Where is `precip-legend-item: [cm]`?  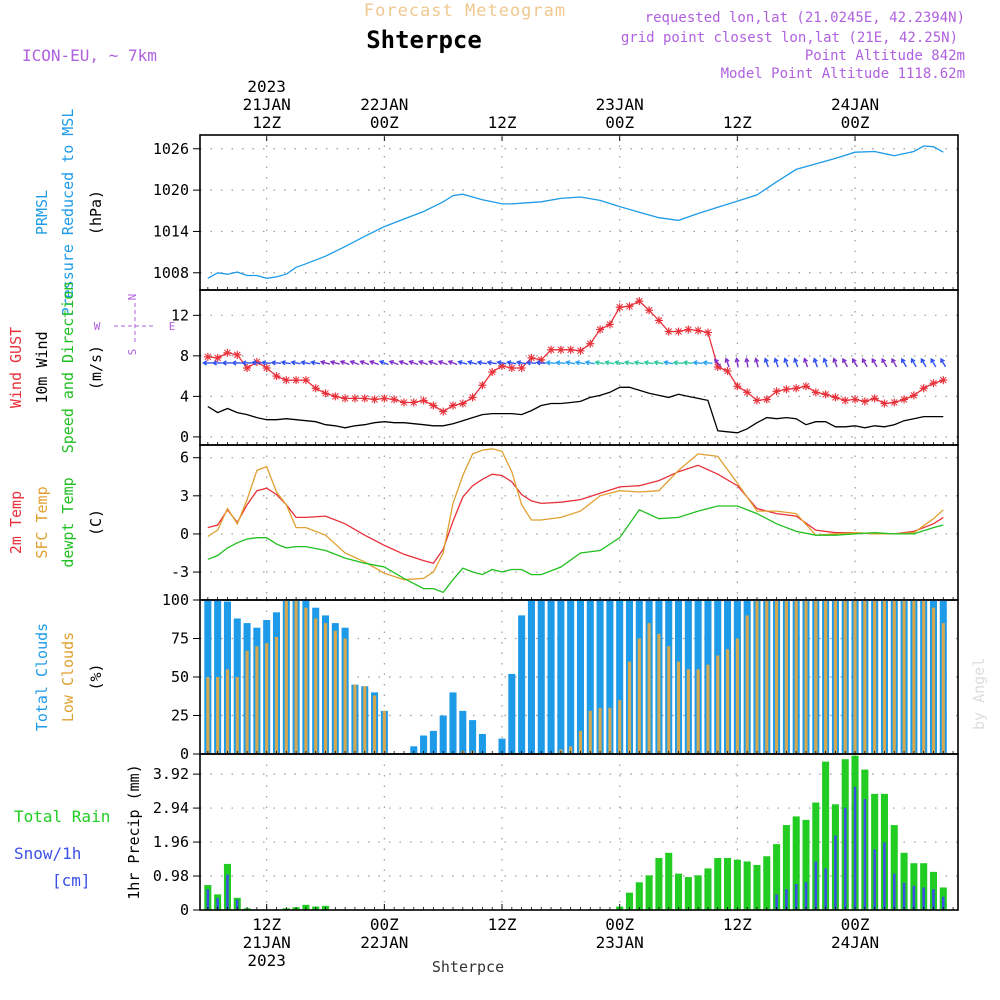 precip-legend-item: [cm] is located at coordinates (71, 880).